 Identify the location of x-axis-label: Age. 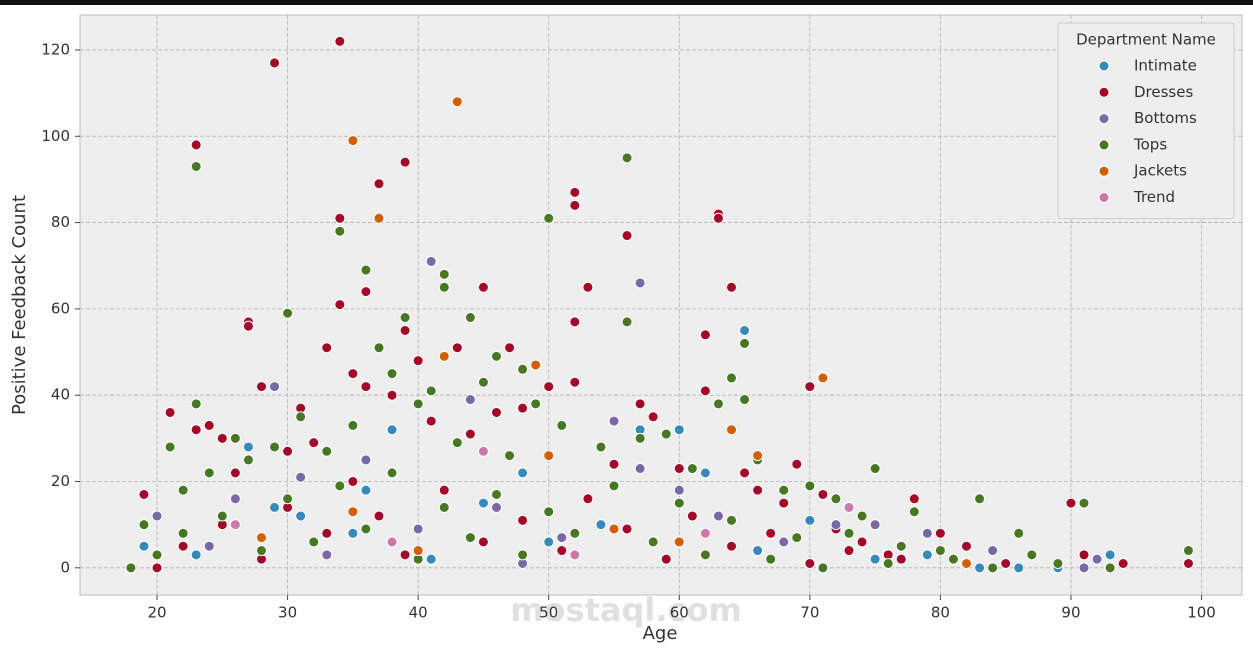
(660, 633).